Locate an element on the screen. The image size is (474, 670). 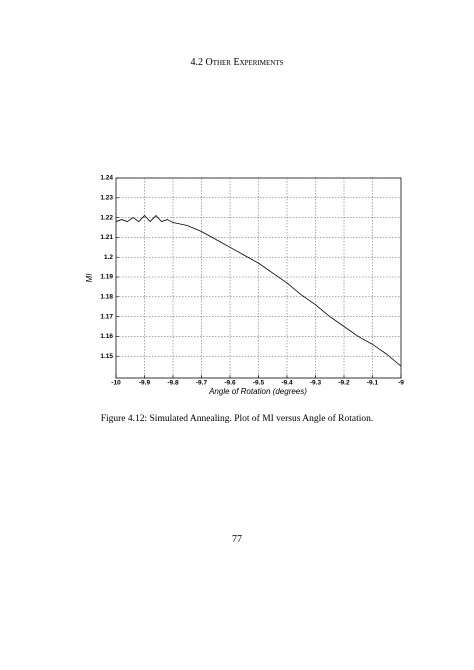
x-tick-label: -9.8 is located at coordinates (173, 383).